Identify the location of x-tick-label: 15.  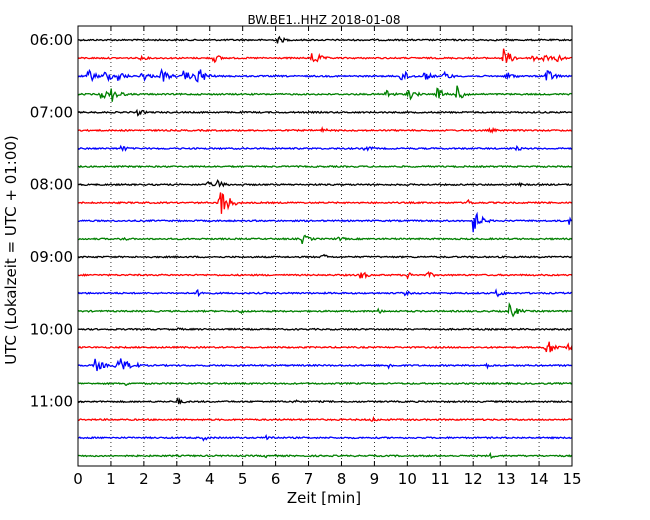
(571, 479).